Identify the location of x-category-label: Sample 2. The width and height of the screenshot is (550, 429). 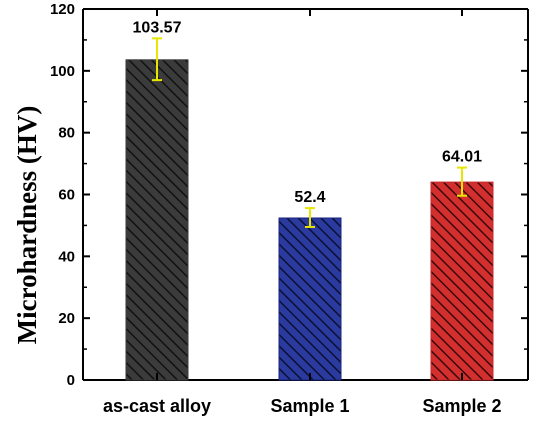
(461, 406).